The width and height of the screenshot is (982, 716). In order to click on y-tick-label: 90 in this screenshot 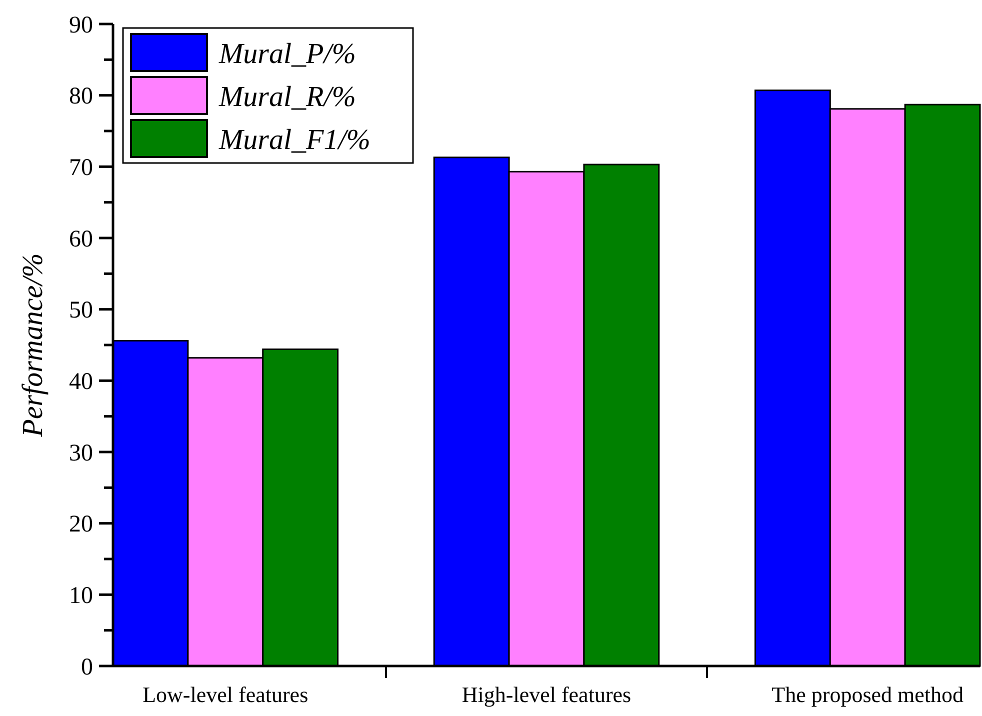, I will do `click(81, 25)`.